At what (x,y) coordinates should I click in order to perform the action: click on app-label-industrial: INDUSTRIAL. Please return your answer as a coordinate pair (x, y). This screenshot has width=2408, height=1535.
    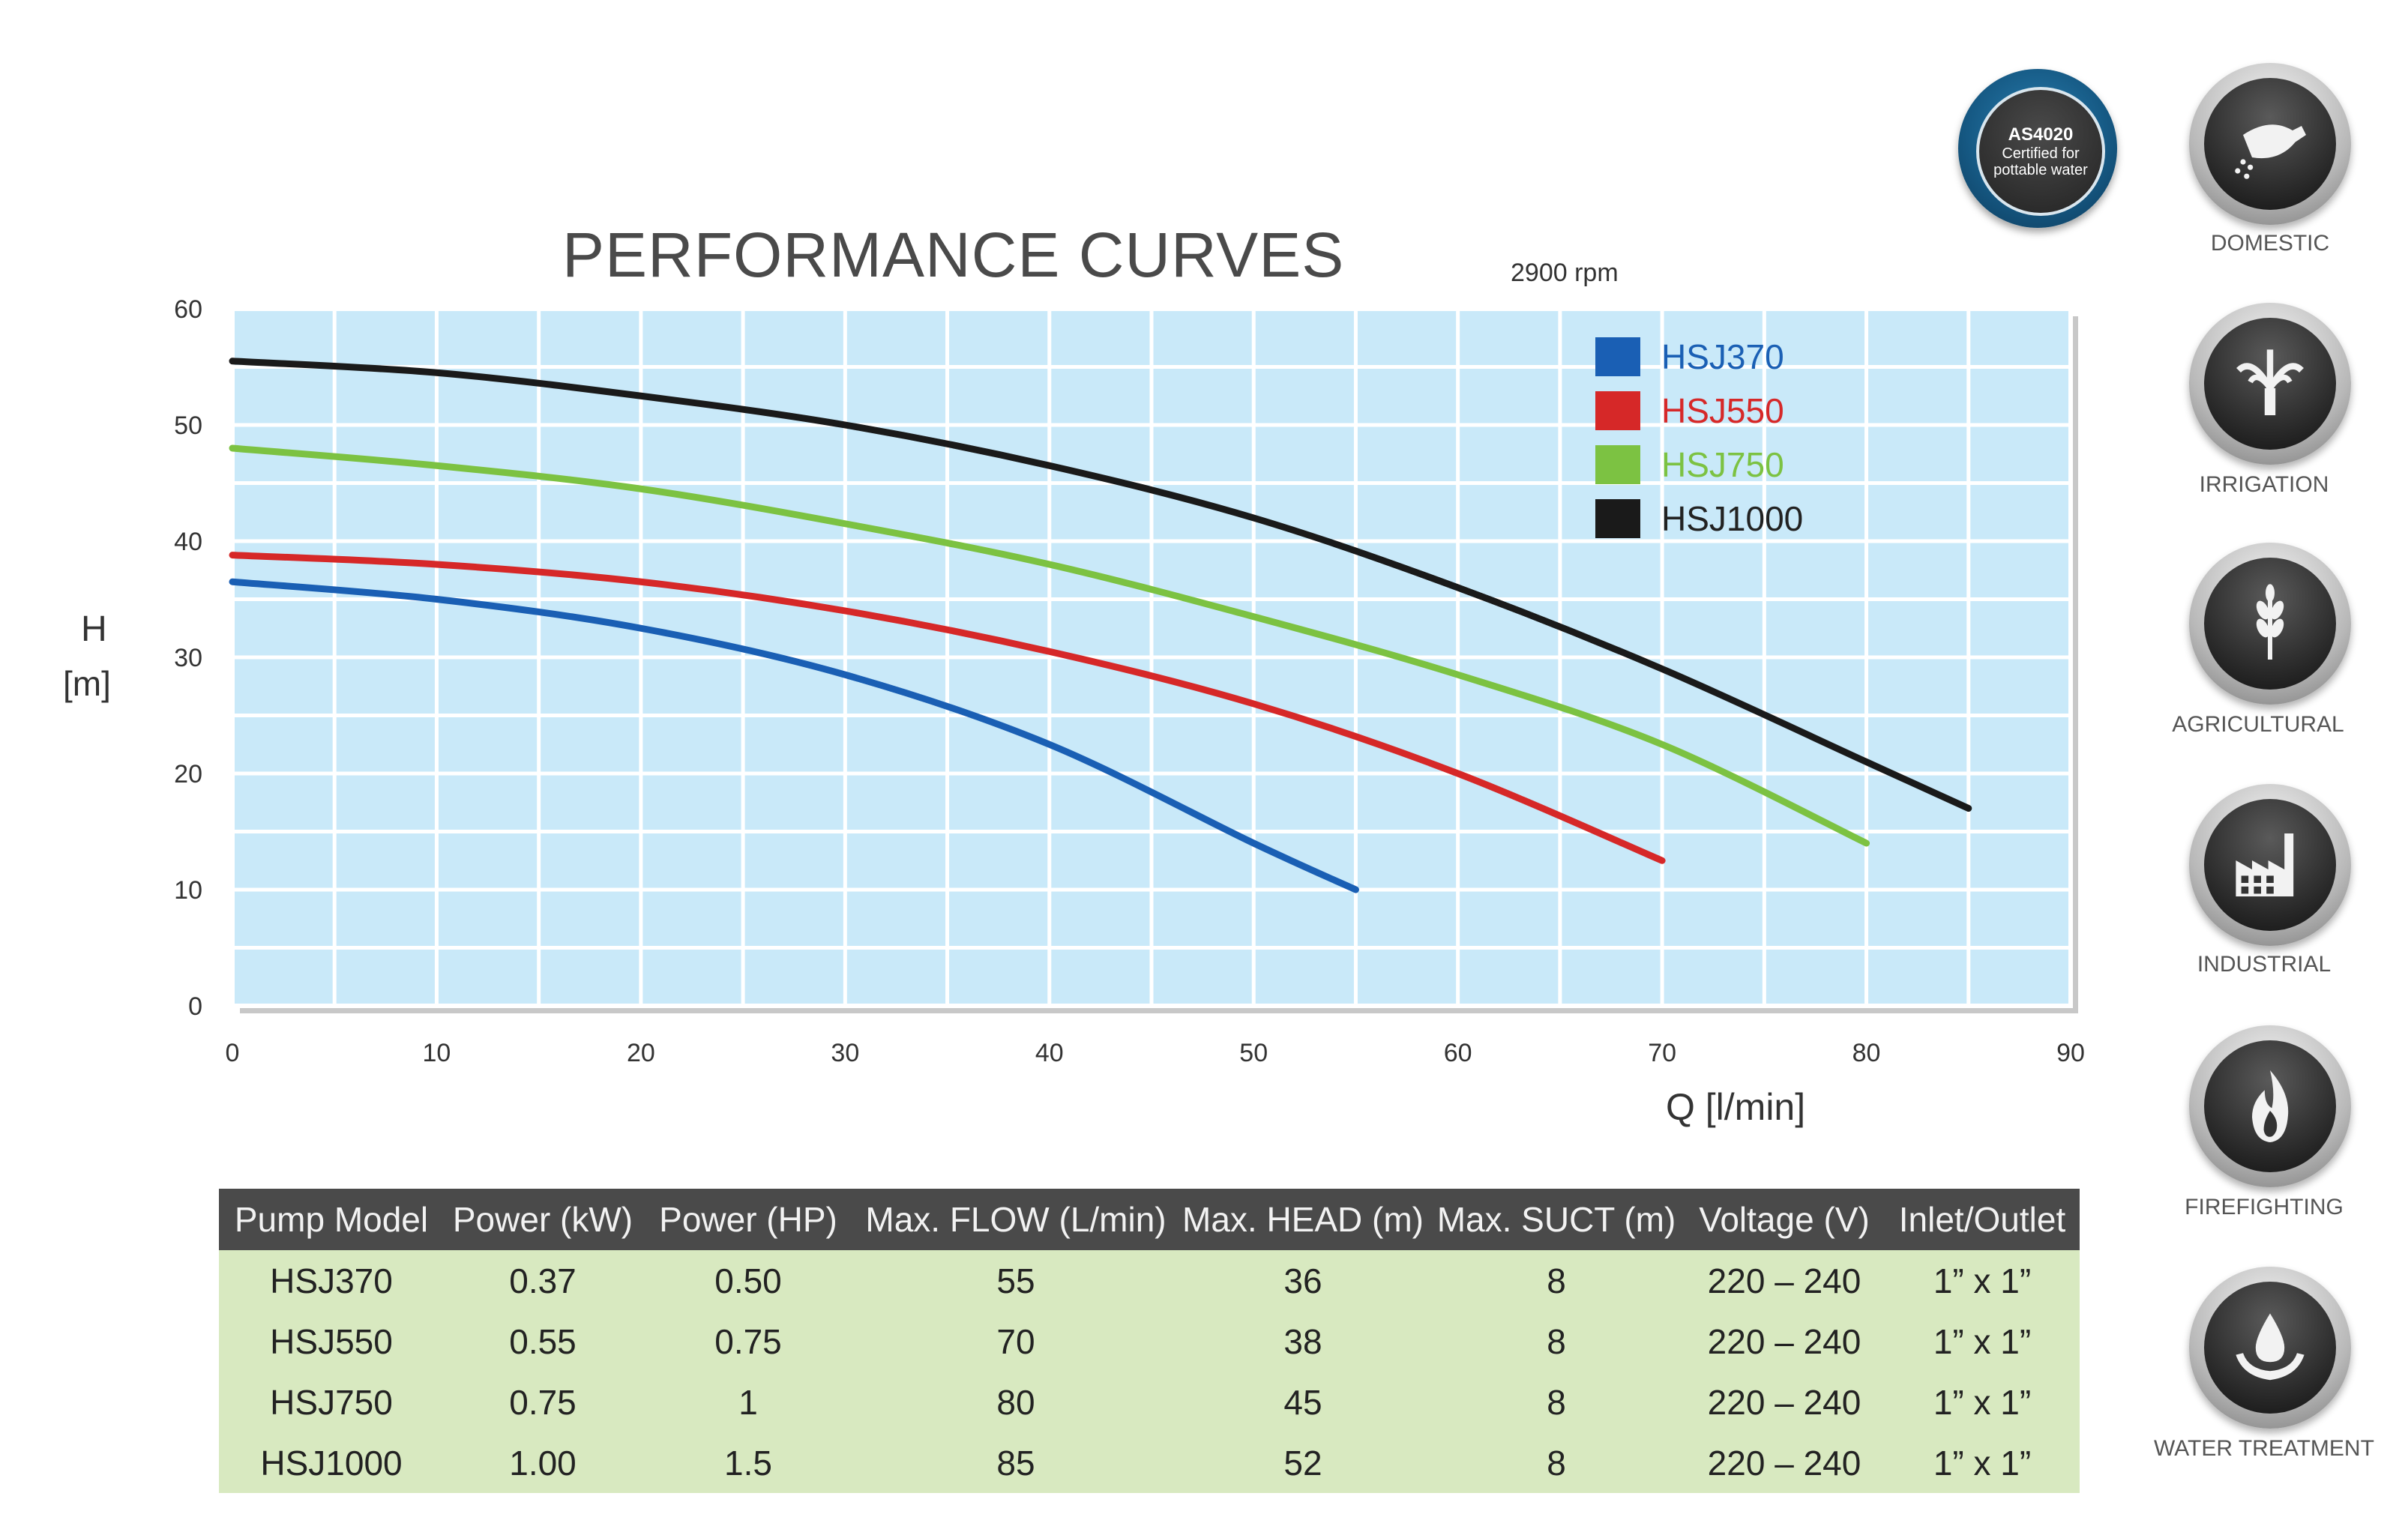
    Looking at the image, I should click on (2264, 964).